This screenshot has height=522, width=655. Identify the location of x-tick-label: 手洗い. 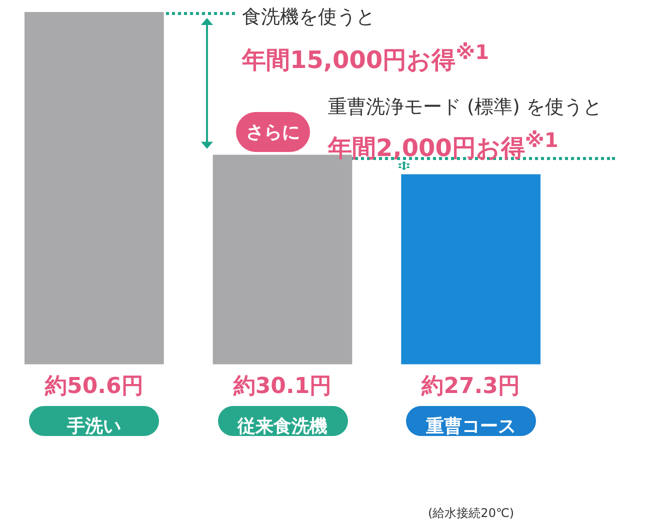
(94, 426).